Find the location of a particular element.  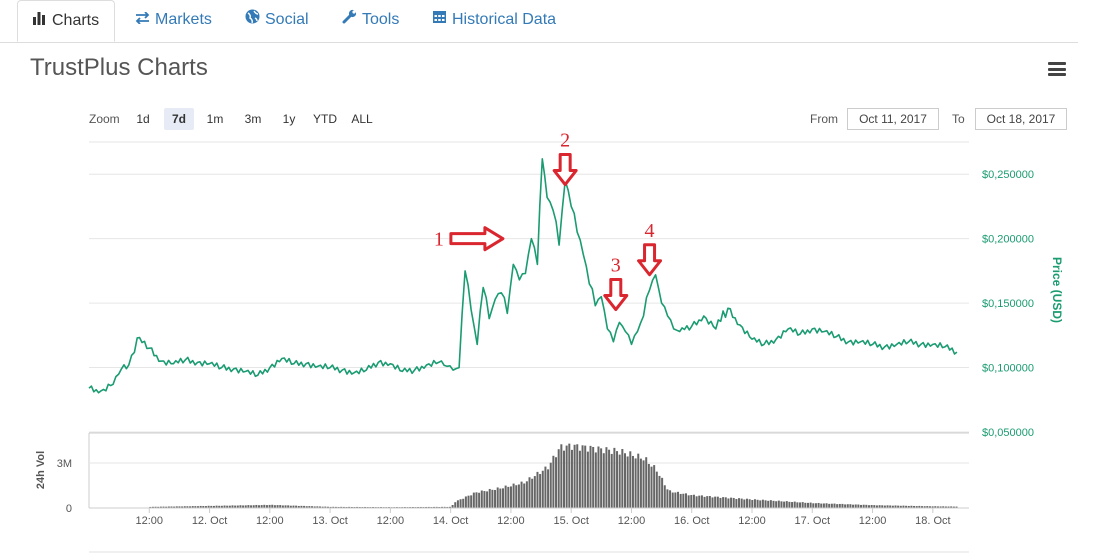

from-label: From is located at coordinates (824, 119).